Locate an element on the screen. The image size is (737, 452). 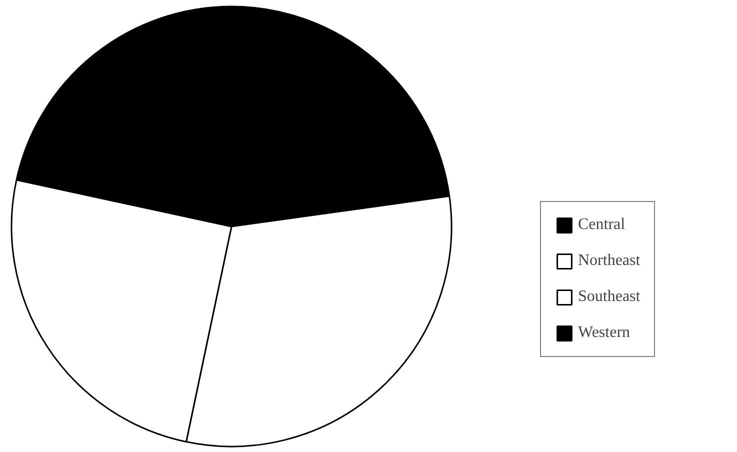
legend-label: Central is located at coordinates (602, 225).